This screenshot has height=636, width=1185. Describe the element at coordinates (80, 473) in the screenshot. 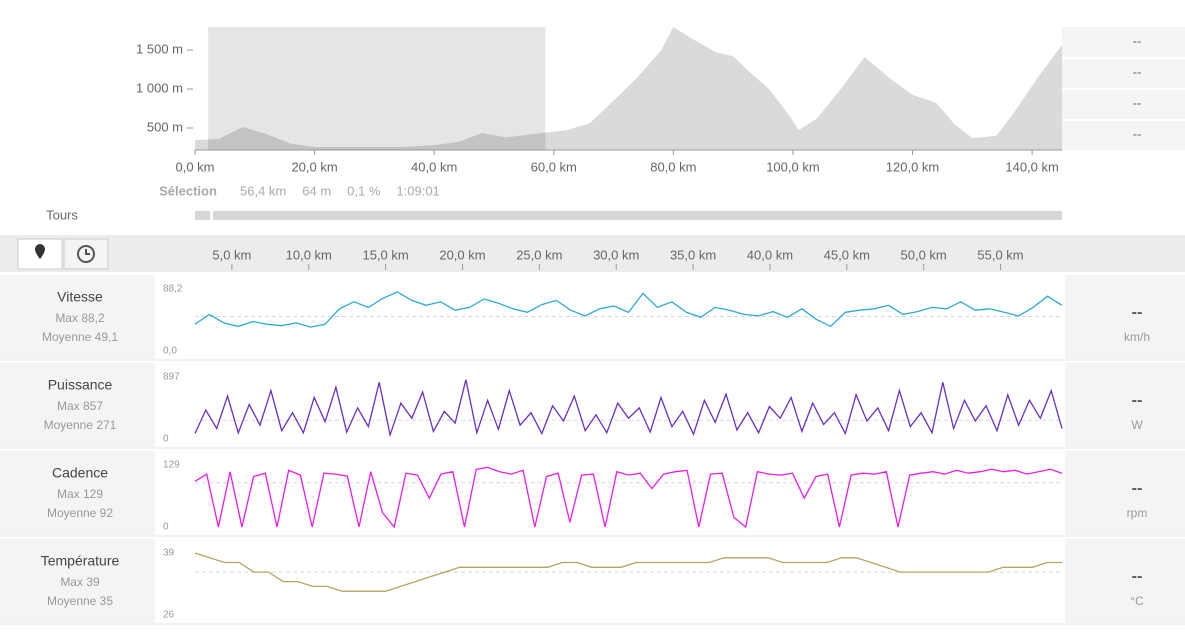

I see `metric-name: Cadence` at that location.